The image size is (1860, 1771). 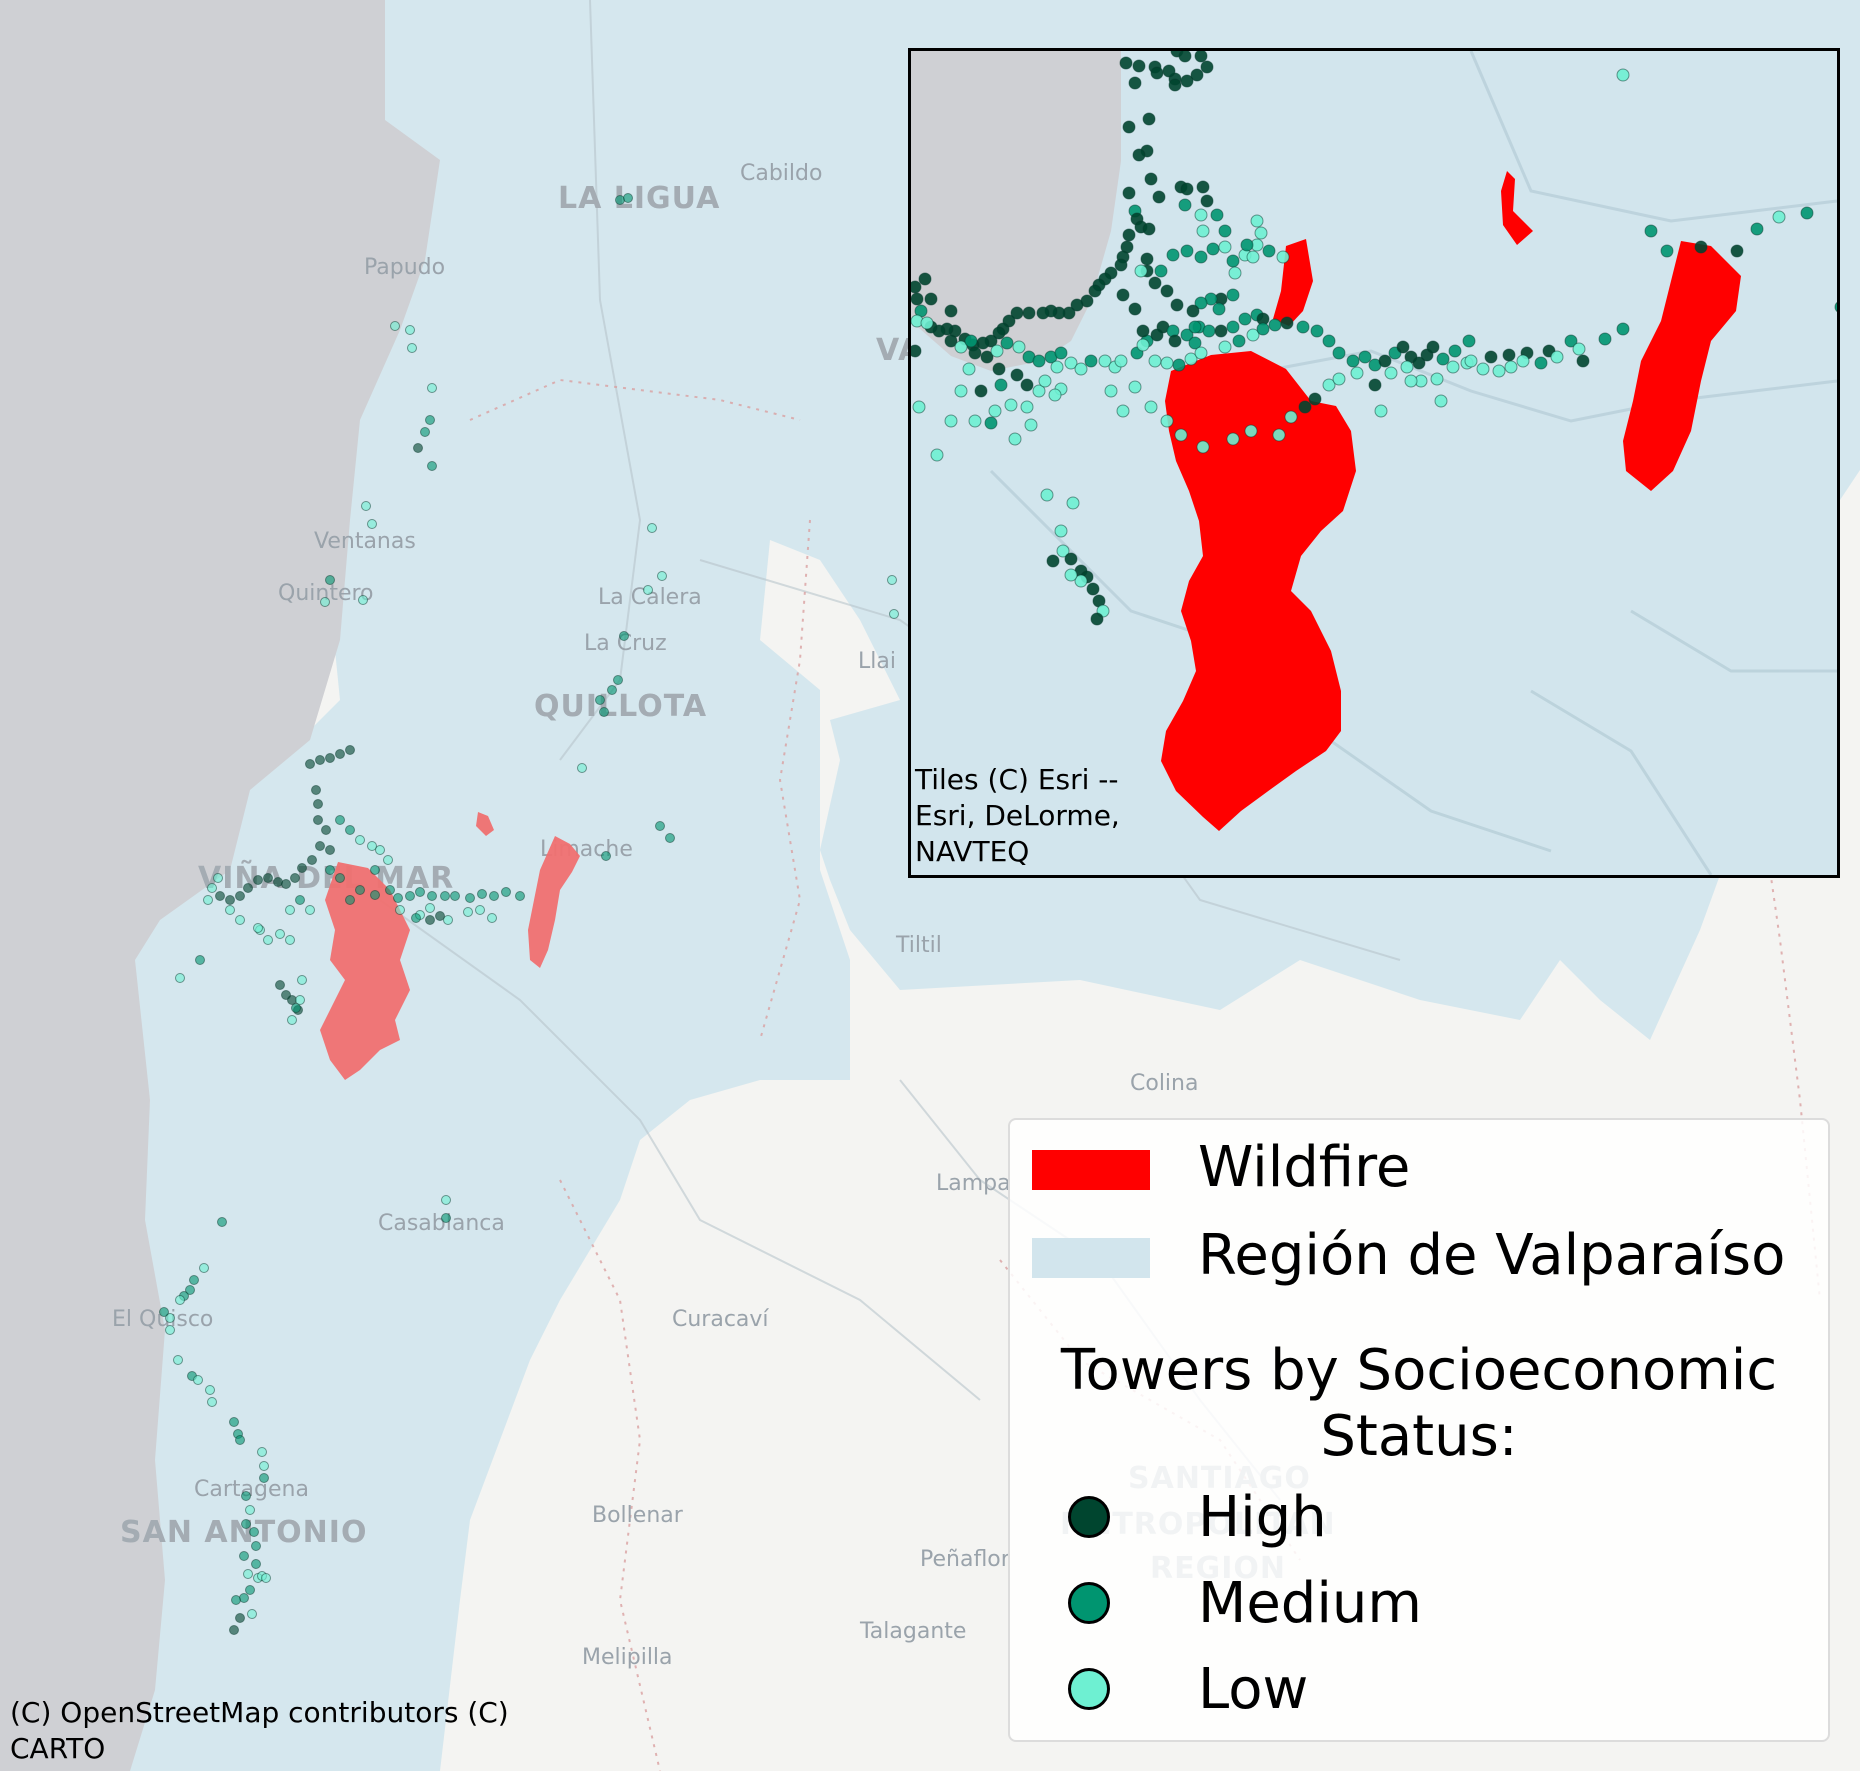 I want to click on label-cartagena: Cartagena, so click(x=251, y=1489).